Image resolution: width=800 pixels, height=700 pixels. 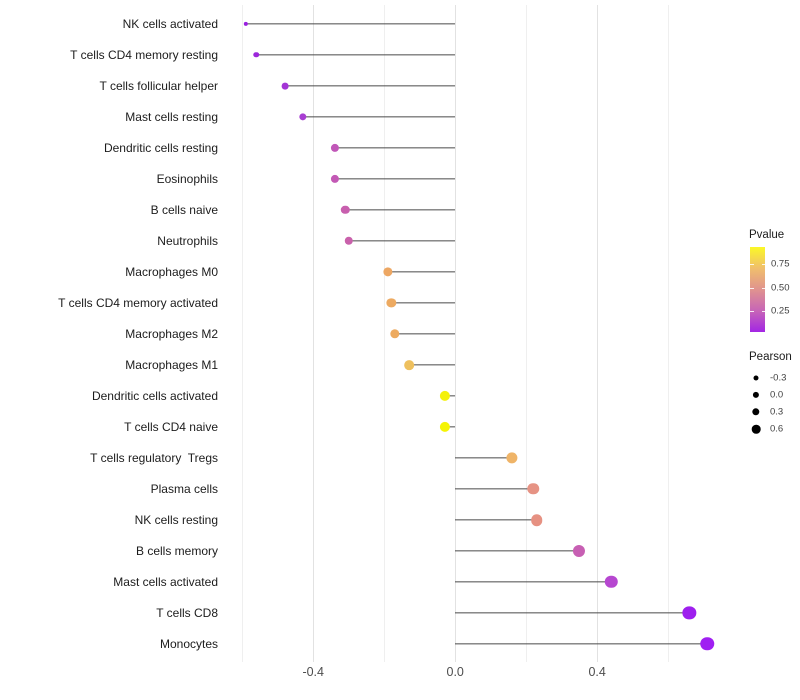 I want to click on pvalue-tick-label: 0.25, so click(x=780, y=311).